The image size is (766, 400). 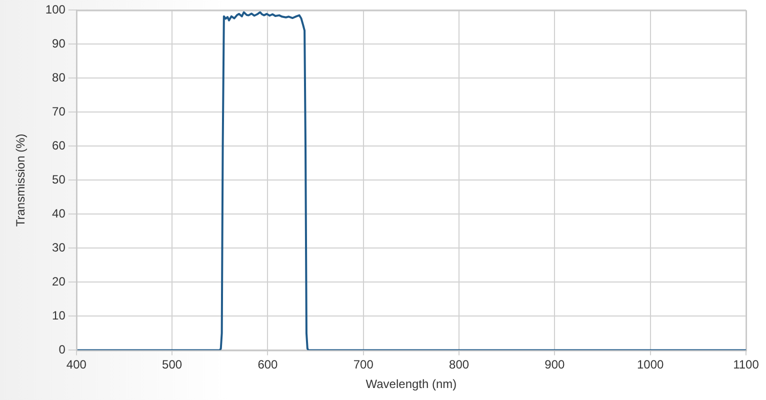 What do you see at coordinates (268, 365) in the screenshot?
I see `x-tick-label: 600` at bounding box center [268, 365].